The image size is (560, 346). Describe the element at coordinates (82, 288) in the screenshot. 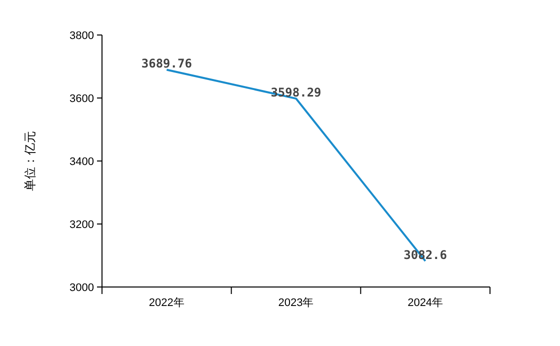

I see `y-tick-label: 3000` at that location.